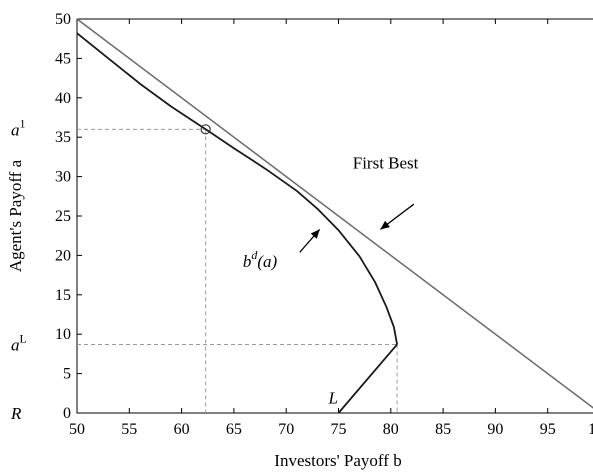 The height and width of the screenshot is (472, 593). Describe the element at coordinates (234, 429) in the screenshot. I see `x-tick-label: 65` at that location.